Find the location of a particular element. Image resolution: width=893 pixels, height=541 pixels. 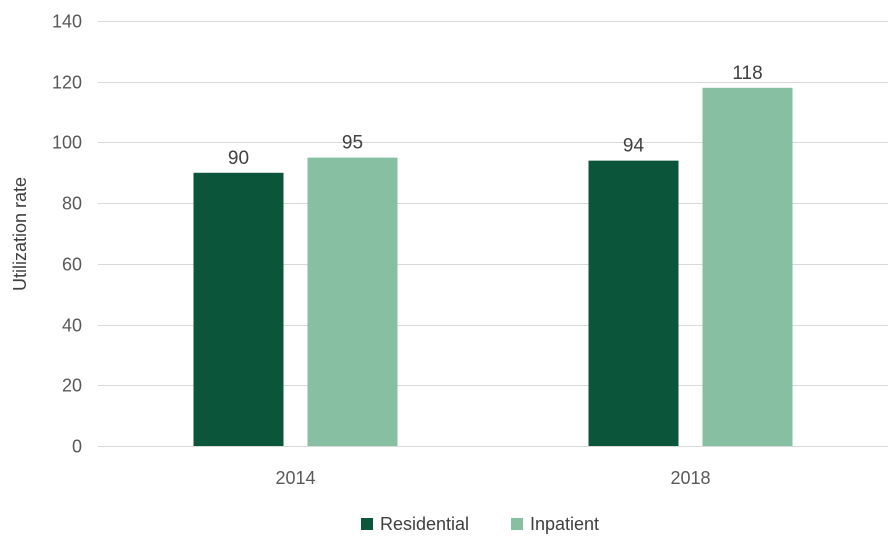

bar-residential-2014 is located at coordinates (238, 309).